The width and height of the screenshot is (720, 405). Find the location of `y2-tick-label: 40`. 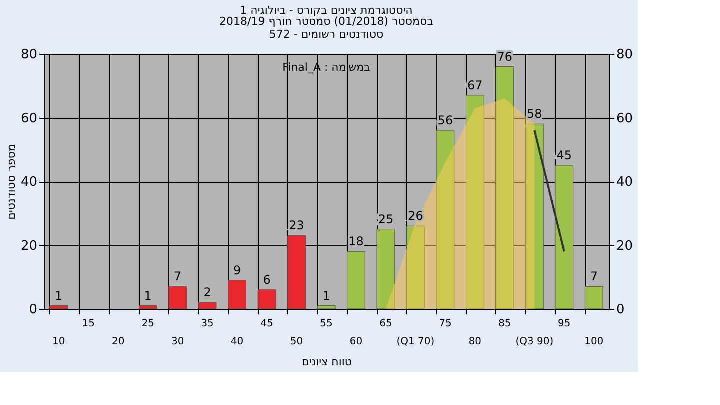

y2-tick-label: 40 is located at coordinates (625, 182).